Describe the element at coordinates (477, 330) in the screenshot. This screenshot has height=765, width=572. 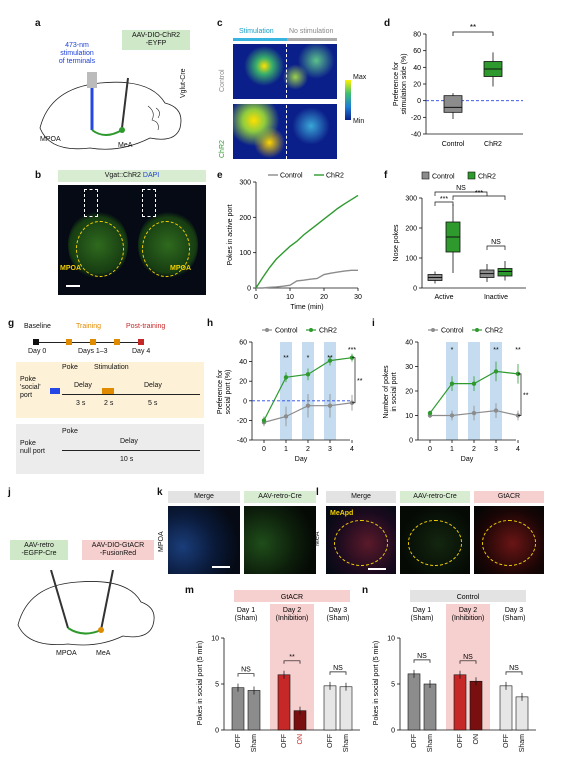
I see `i-legend-marker` at that location.